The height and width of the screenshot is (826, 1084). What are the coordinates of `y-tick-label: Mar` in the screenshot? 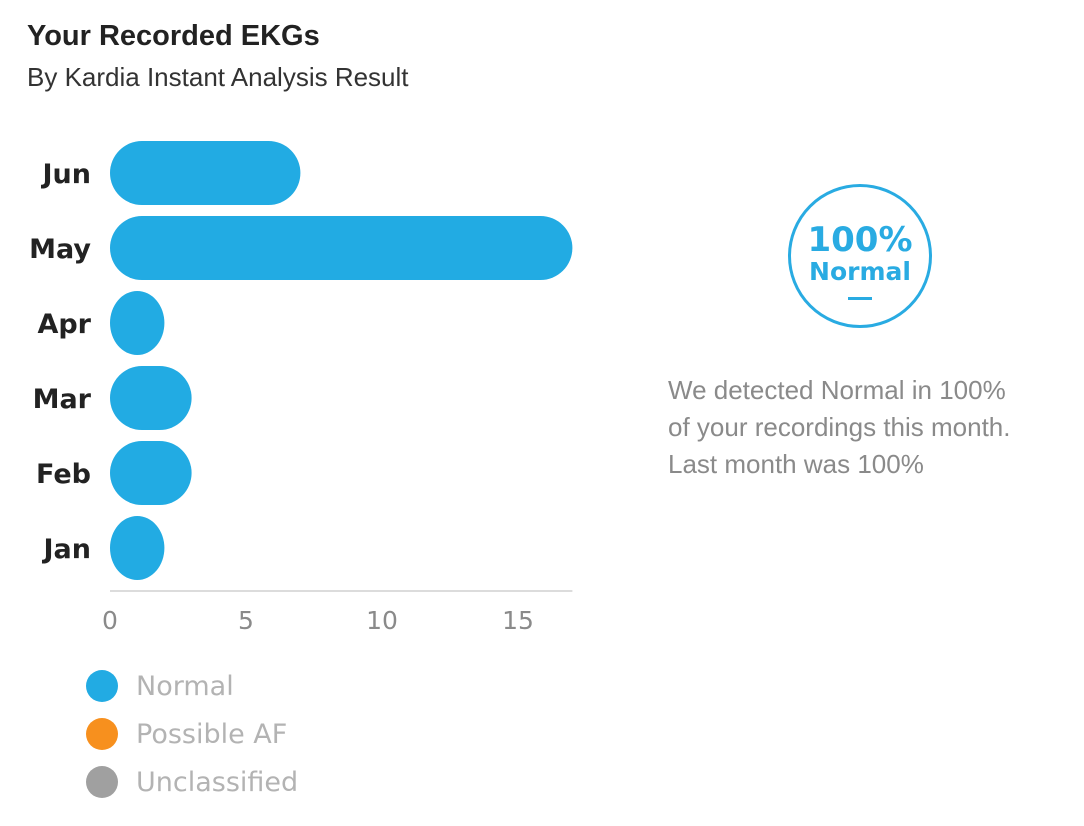 It's located at (62, 399).